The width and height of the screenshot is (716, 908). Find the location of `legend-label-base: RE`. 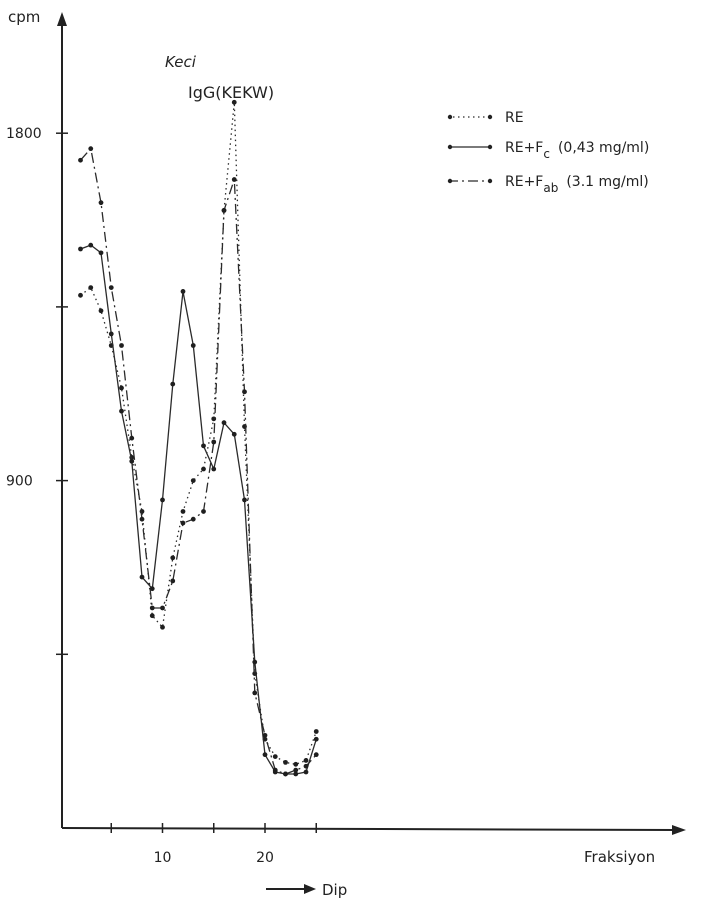

legend-label-base: RE is located at coordinates (514, 118).